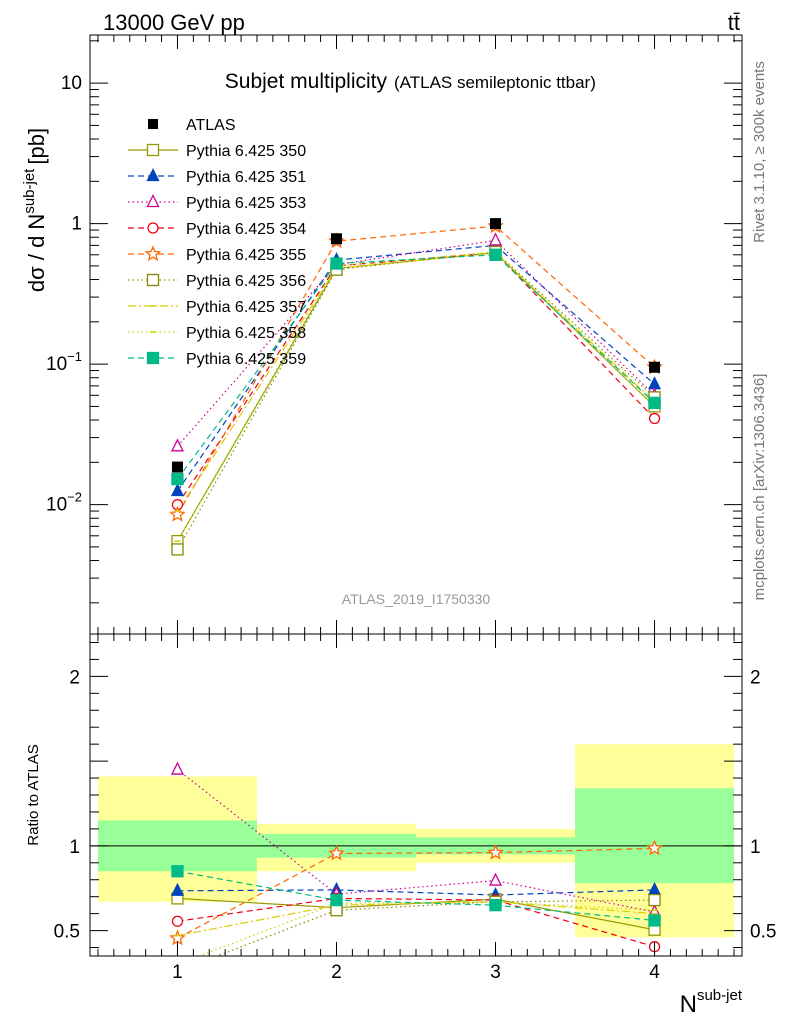 This screenshot has width=786, height=1024. I want to click on legend-label: Pythia 6.425 354, so click(246, 229).